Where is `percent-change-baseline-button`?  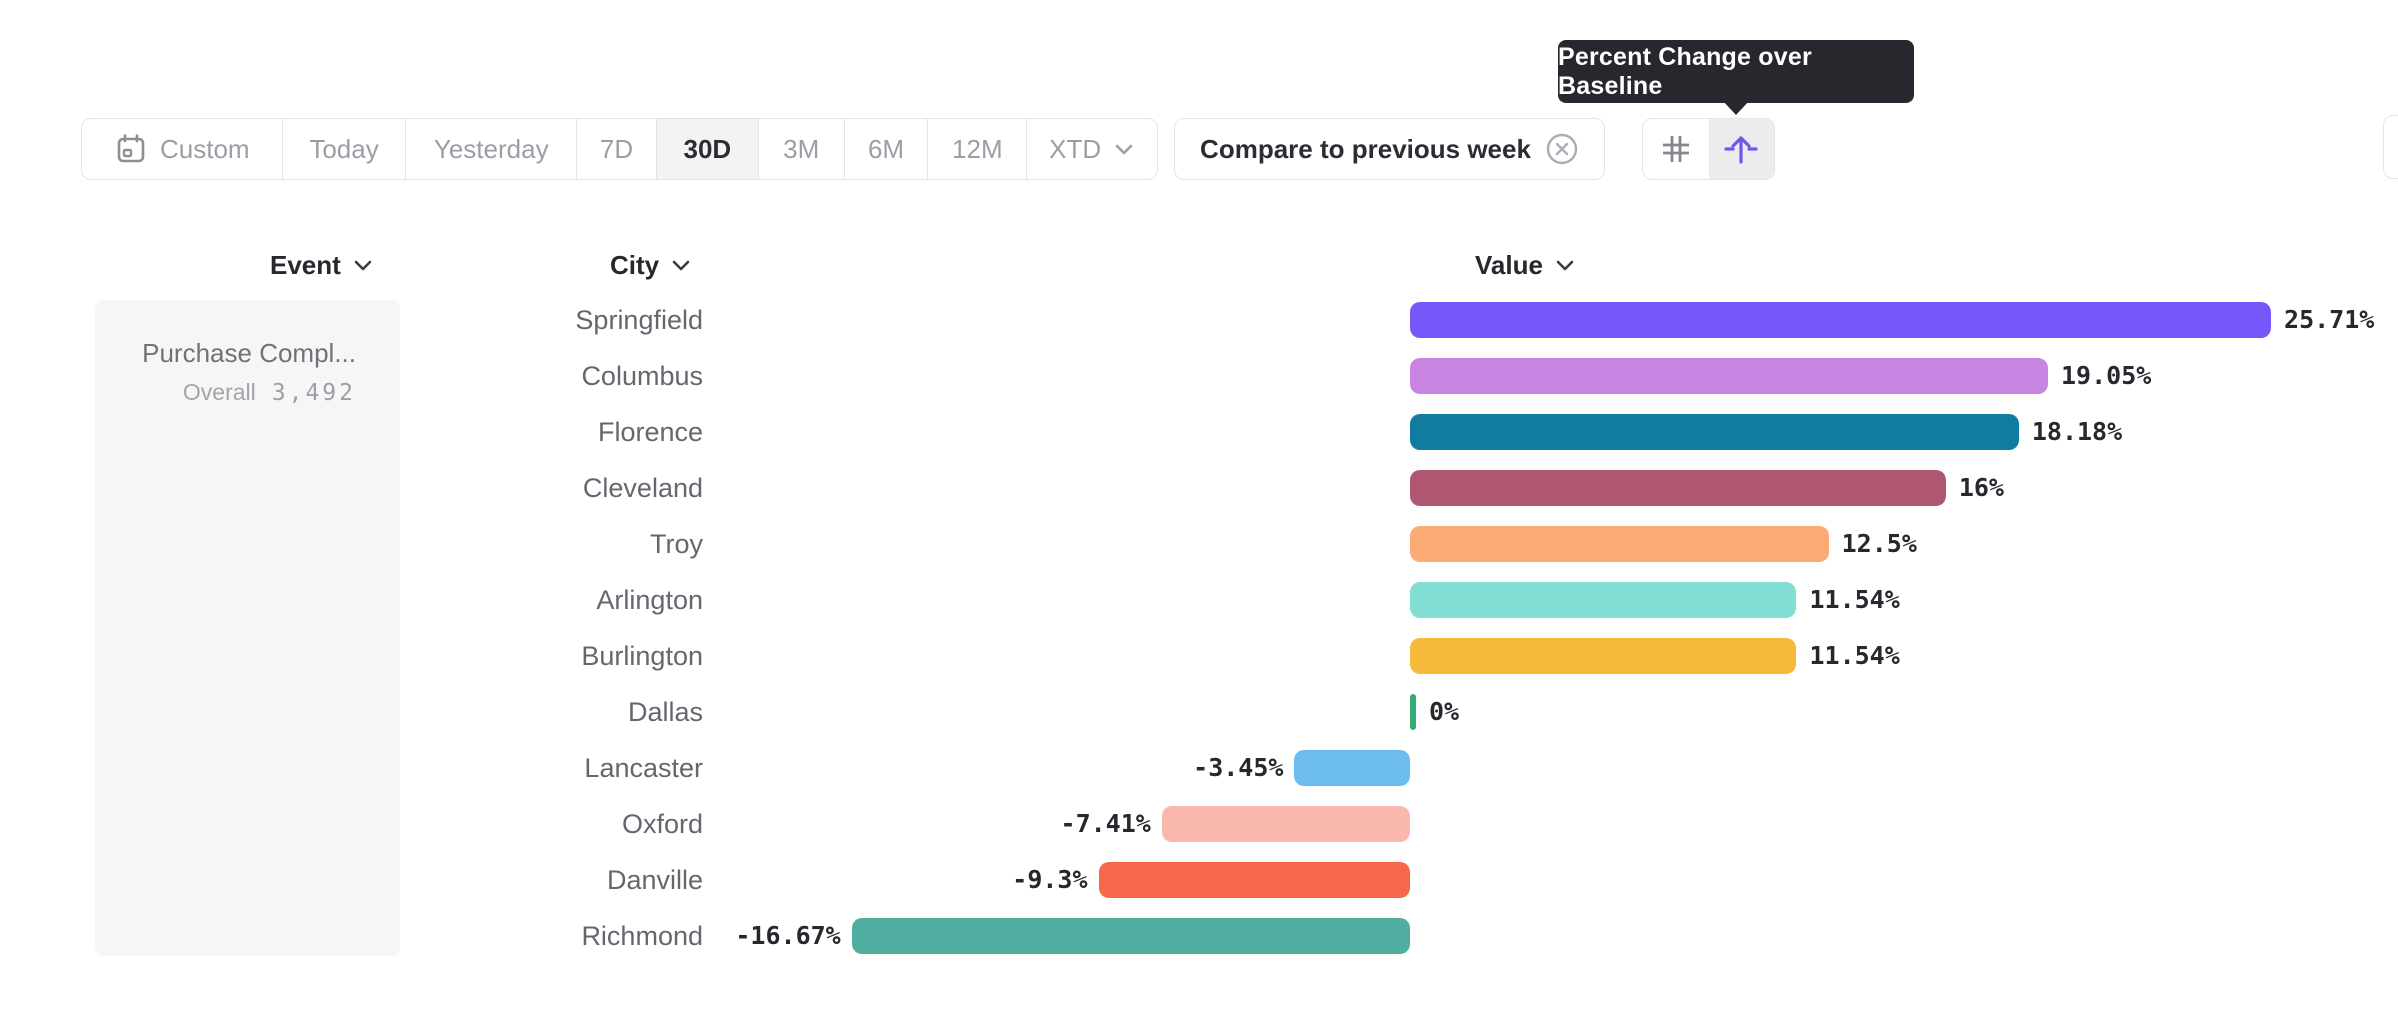
percent-change-baseline-button is located at coordinates (1741, 149).